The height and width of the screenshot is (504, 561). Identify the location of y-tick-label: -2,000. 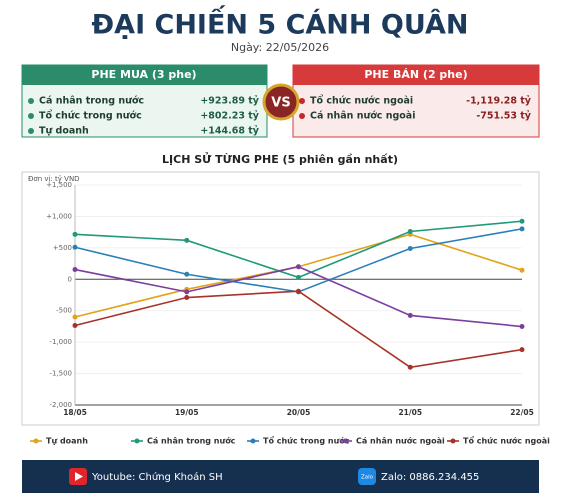
(60, 405).